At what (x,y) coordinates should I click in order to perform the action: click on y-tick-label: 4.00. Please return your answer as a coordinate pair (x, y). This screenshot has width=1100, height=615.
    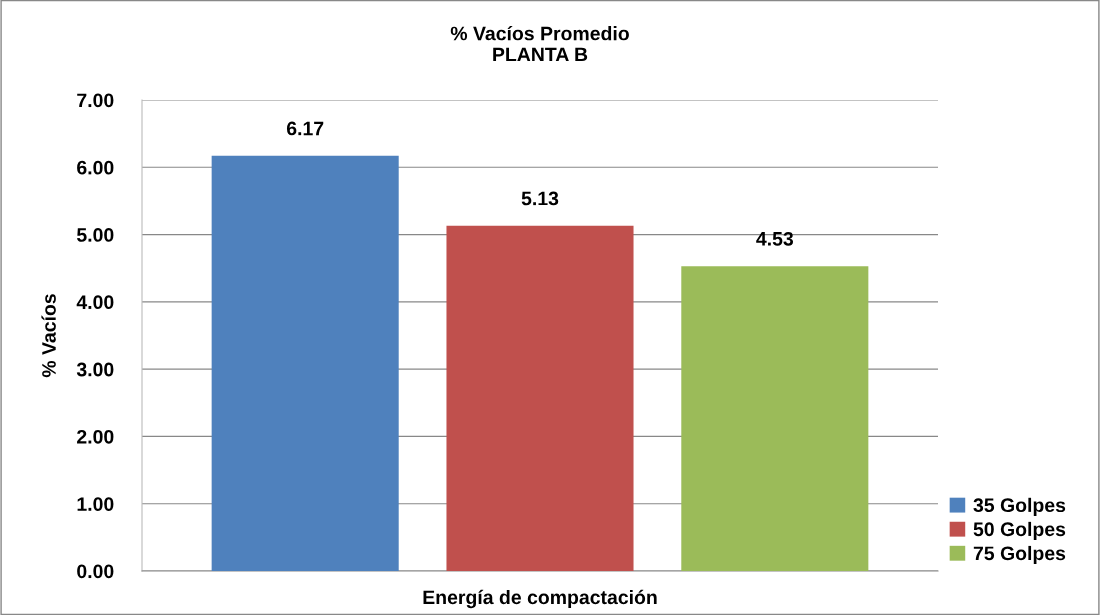
    Looking at the image, I should click on (95, 302).